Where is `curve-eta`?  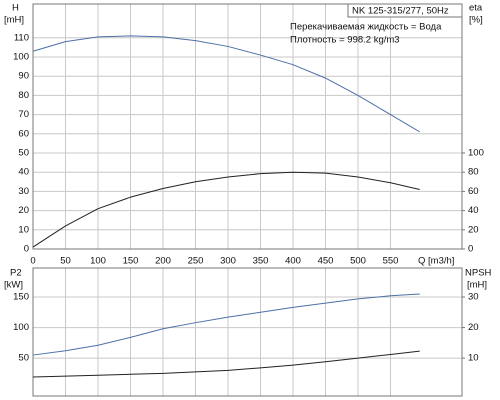
curve-eta is located at coordinates (226, 209).